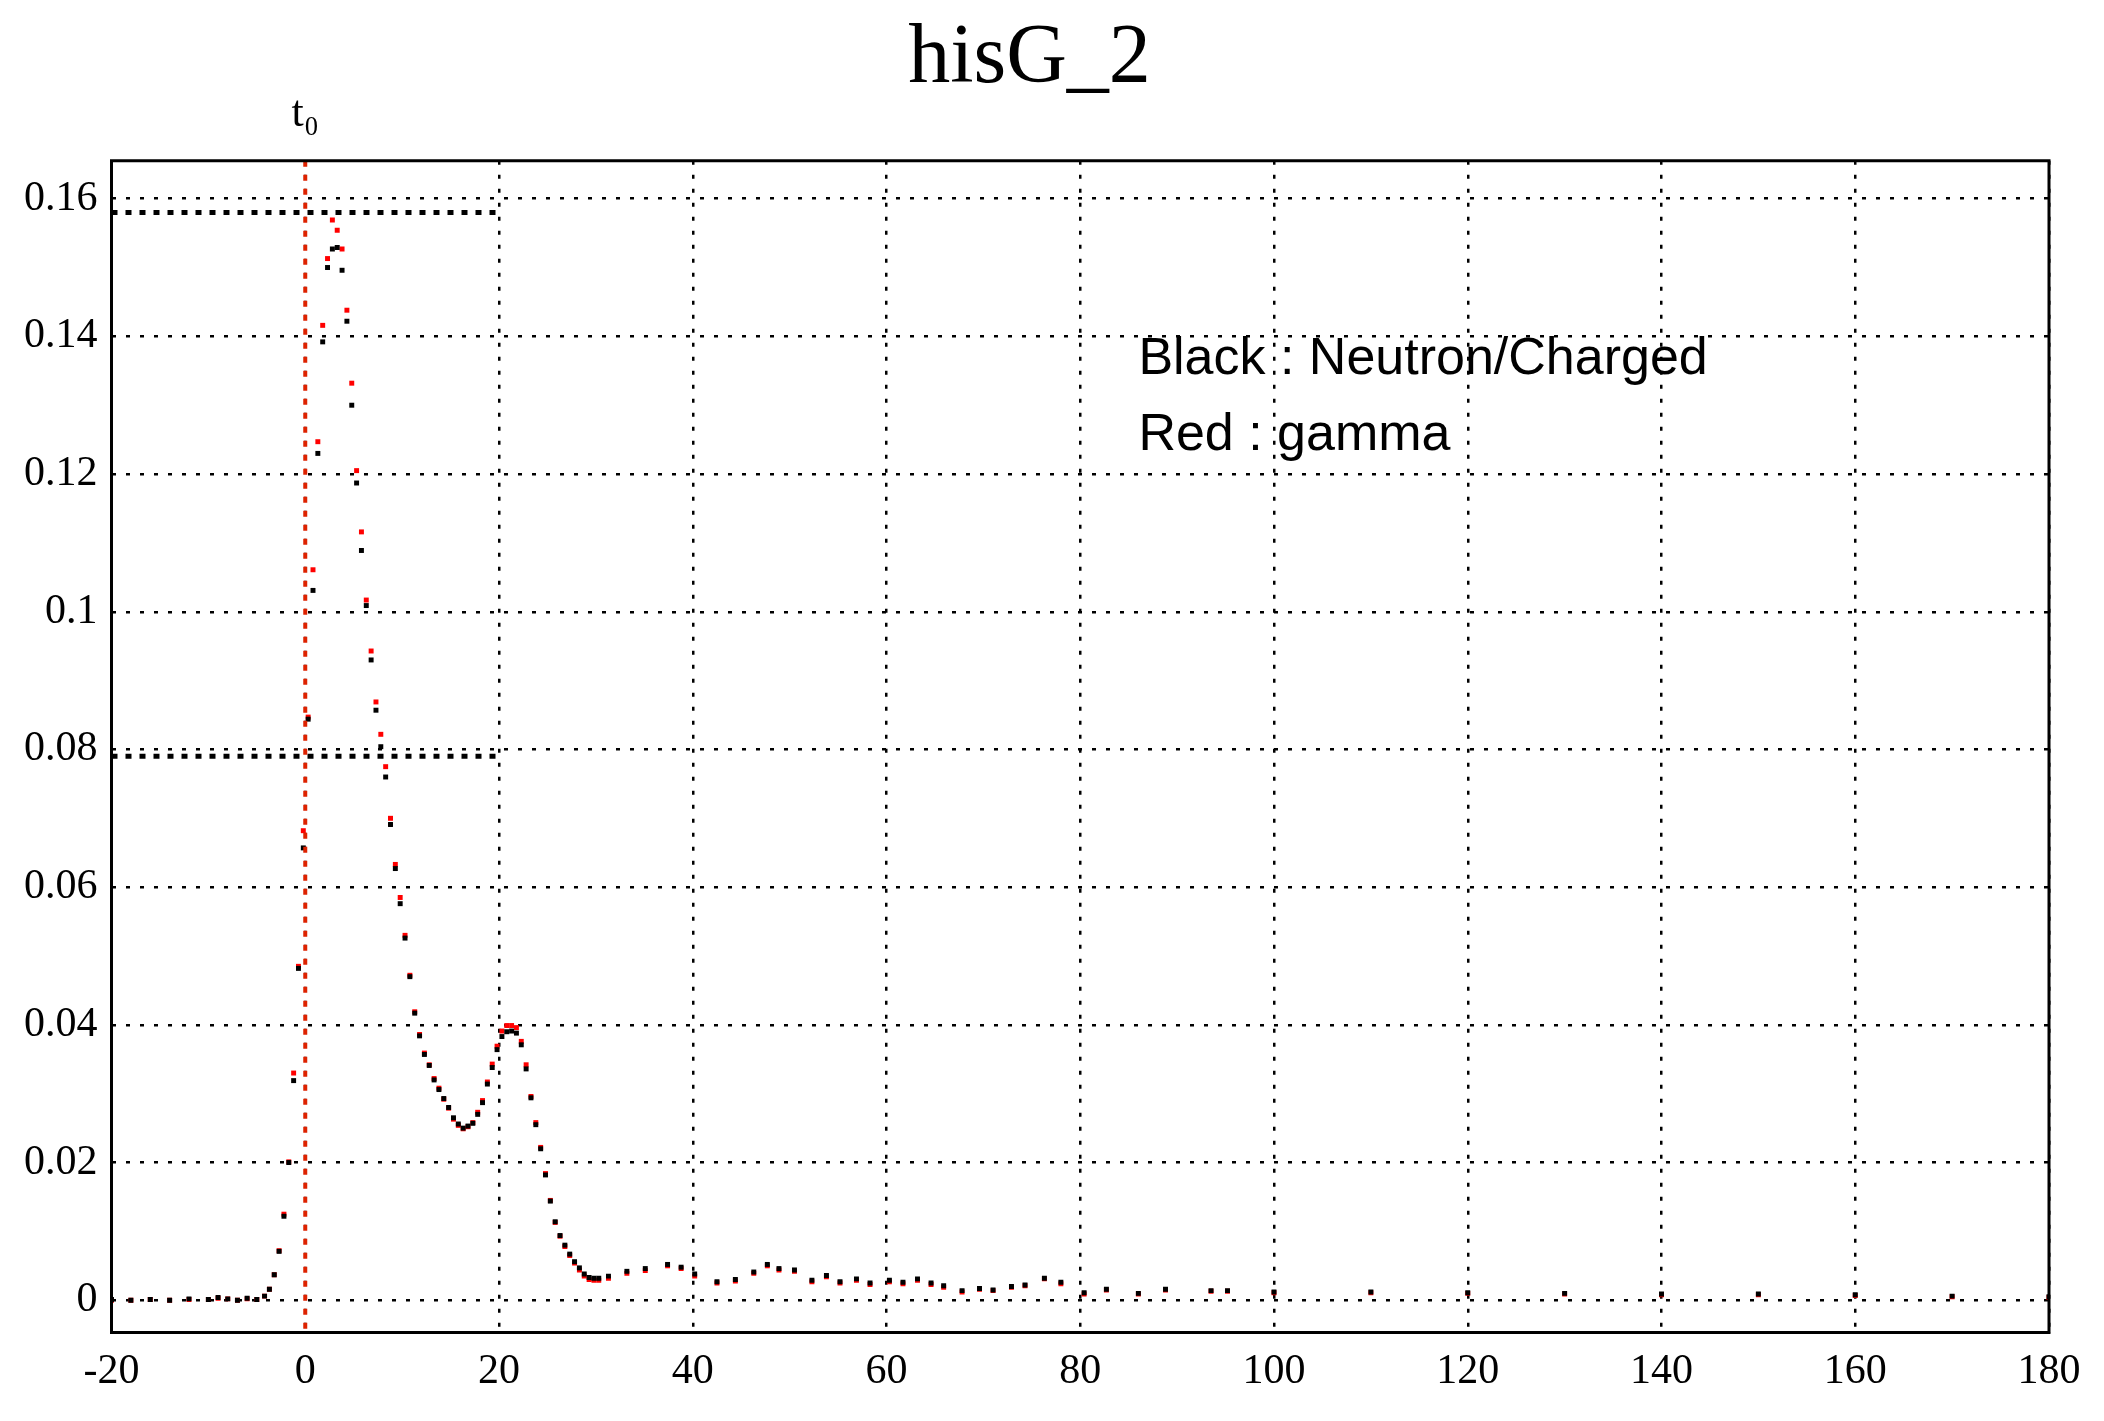  Describe the element at coordinates (1468, 1368) in the screenshot. I see `x-tick-label: 120` at that location.